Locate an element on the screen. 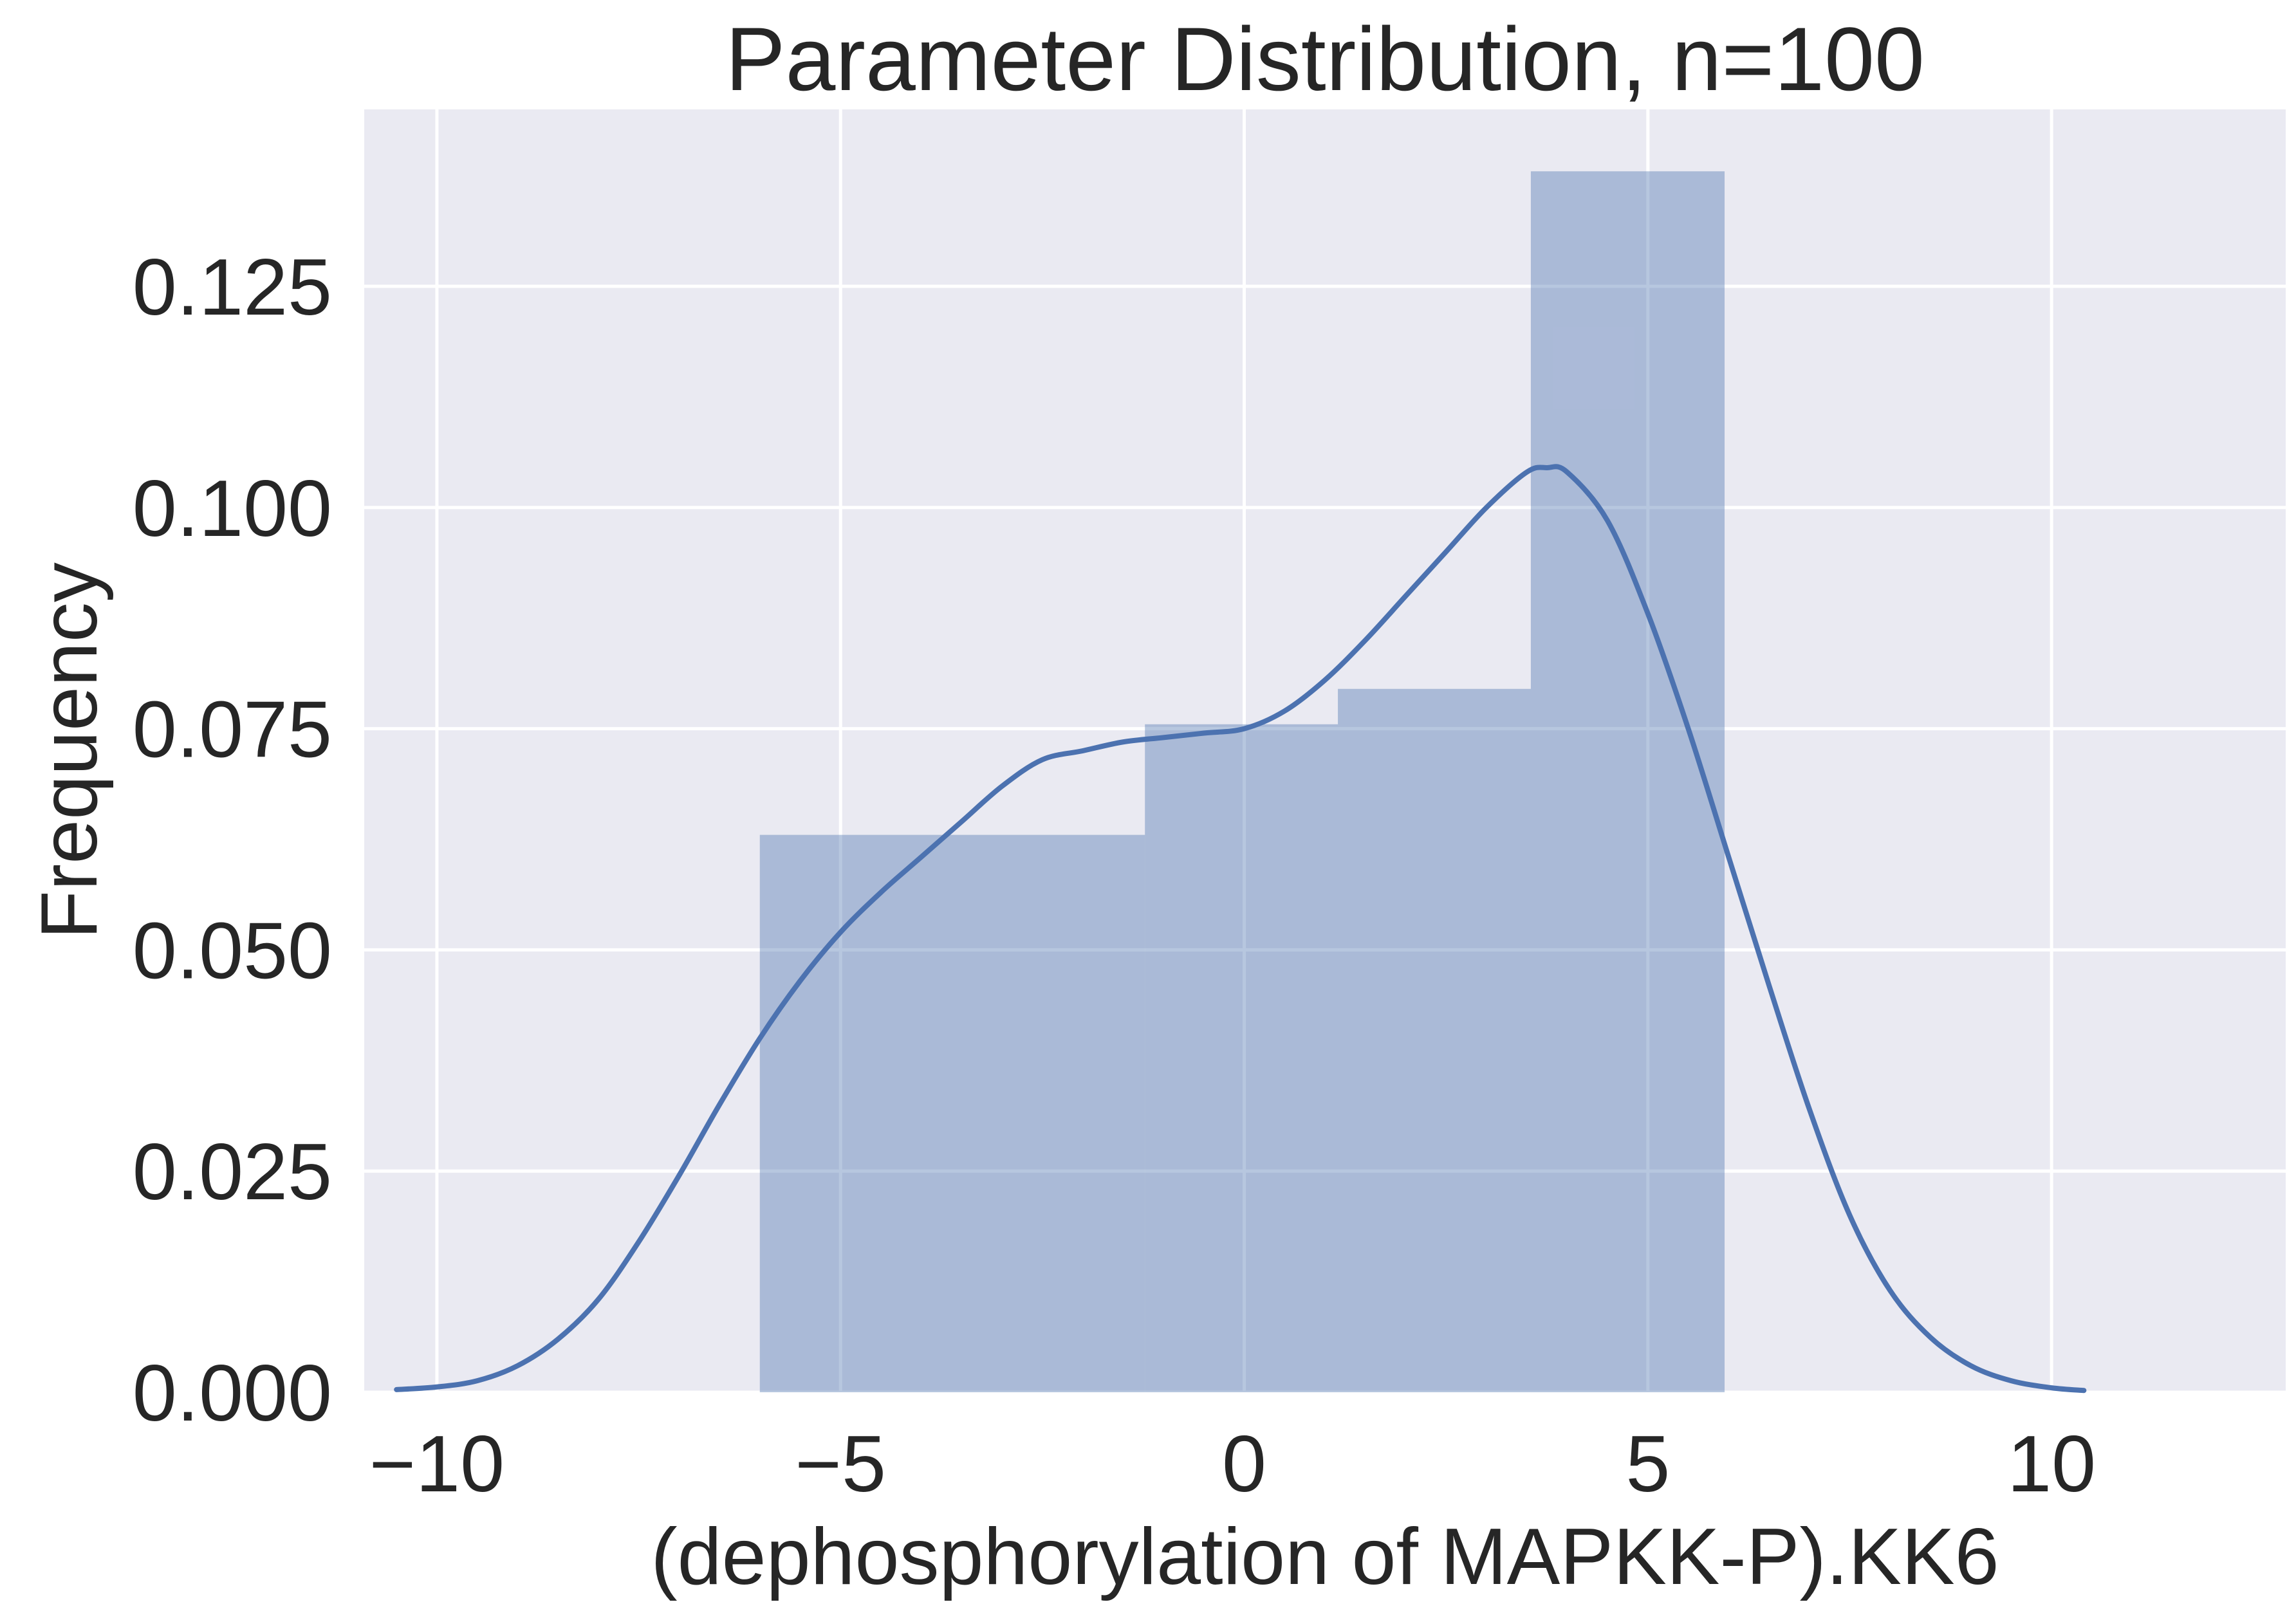 The height and width of the screenshot is (1620, 2296). x-tick-labels: −10 −5 0 5 10 is located at coordinates (1232, 1464).